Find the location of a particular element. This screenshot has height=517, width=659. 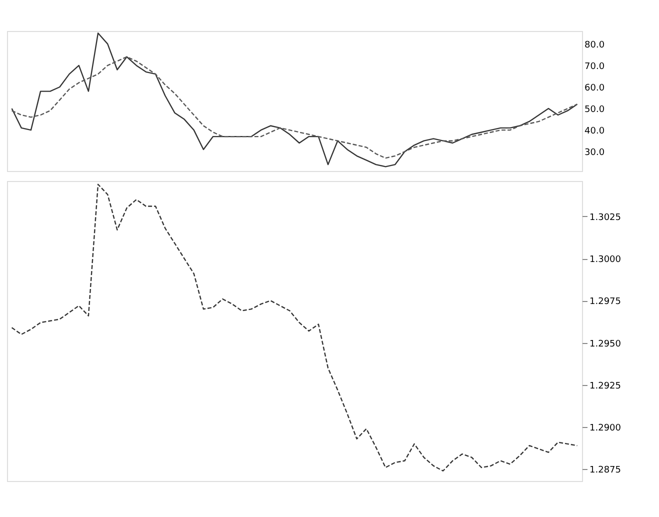

y-tick-label: 1.2925 is located at coordinates (605, 386).